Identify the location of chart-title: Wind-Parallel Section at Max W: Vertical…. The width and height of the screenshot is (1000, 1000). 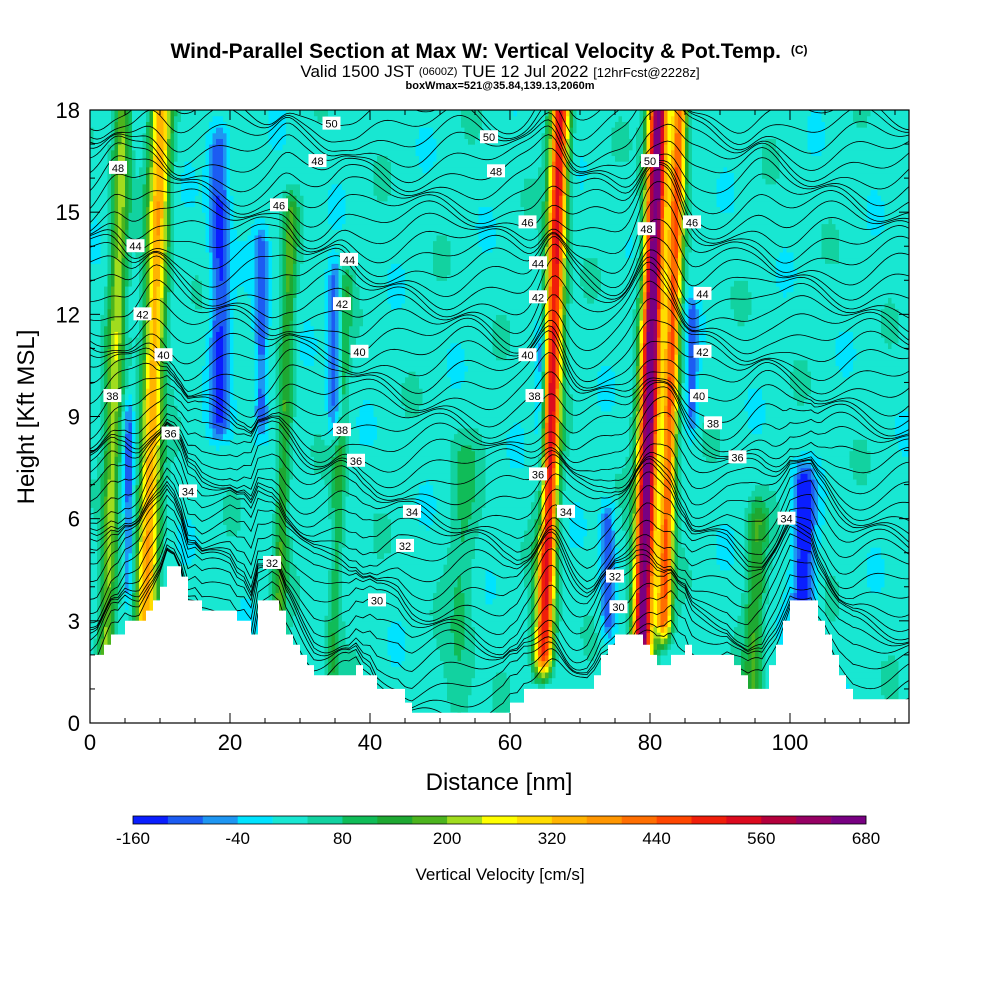
(488, 51).